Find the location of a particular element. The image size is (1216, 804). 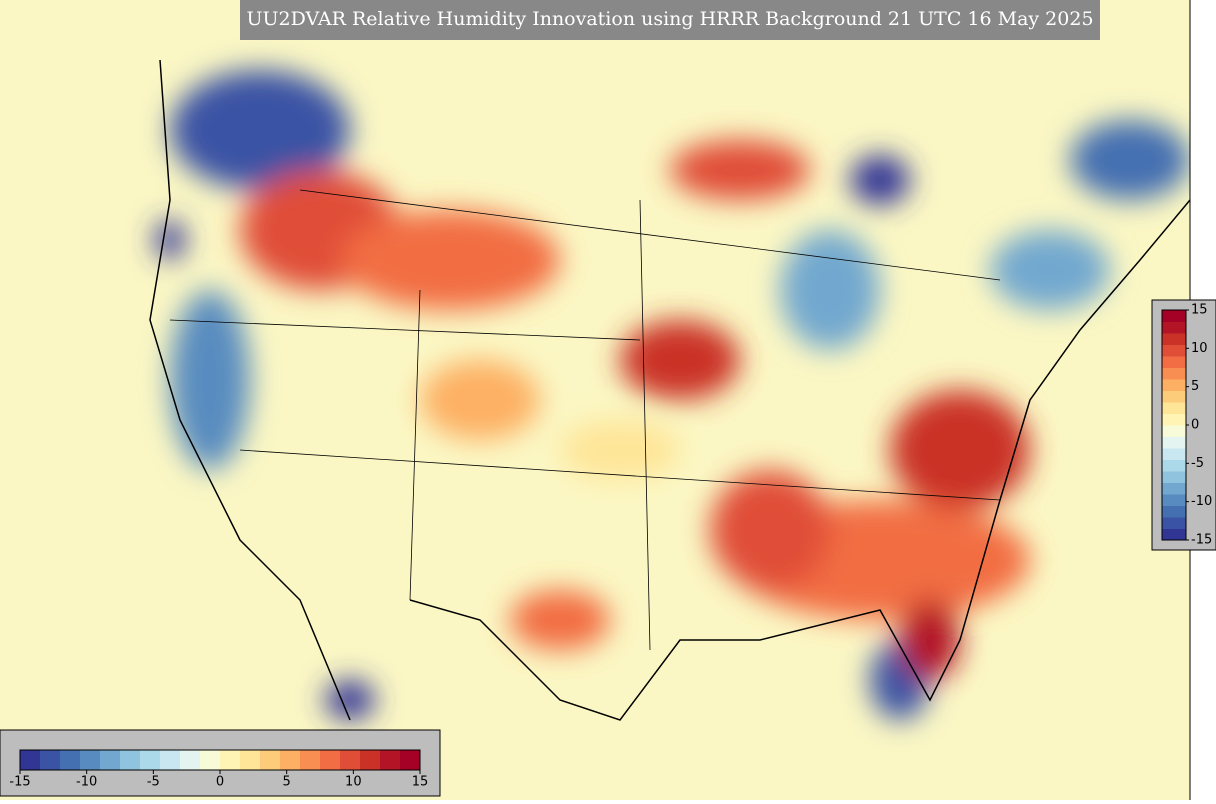

title-box is located at coordinates (670, 20).